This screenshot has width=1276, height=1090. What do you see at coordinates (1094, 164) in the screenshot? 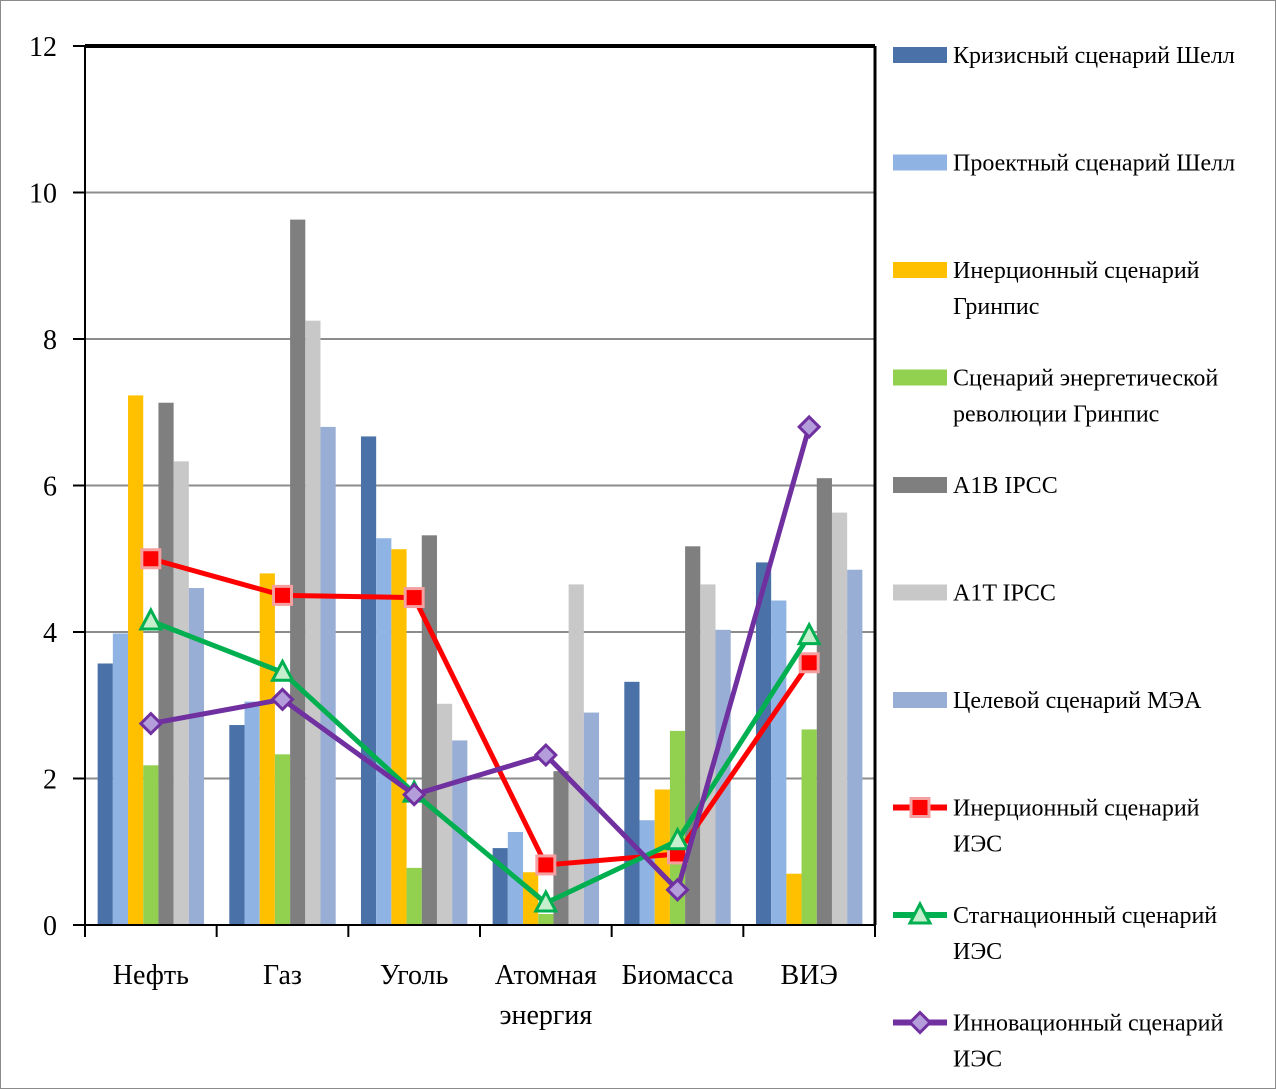
I see `legend-label: Проектный сценарий Шелл` at bounding box center [1094, 164].